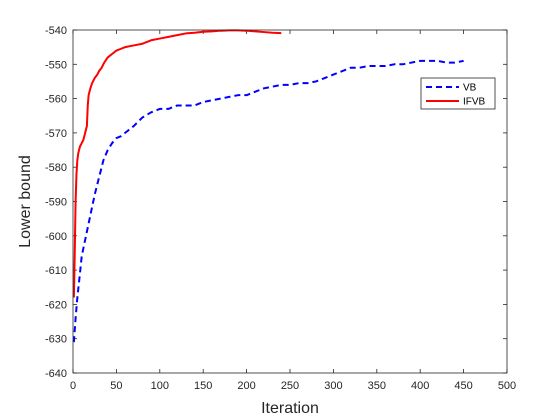 The image size is (560, 420). What do you see at coordinates (56, 100) in the screenshot?
I see `y-tick-label: -560` at bounding box center [56, 100].